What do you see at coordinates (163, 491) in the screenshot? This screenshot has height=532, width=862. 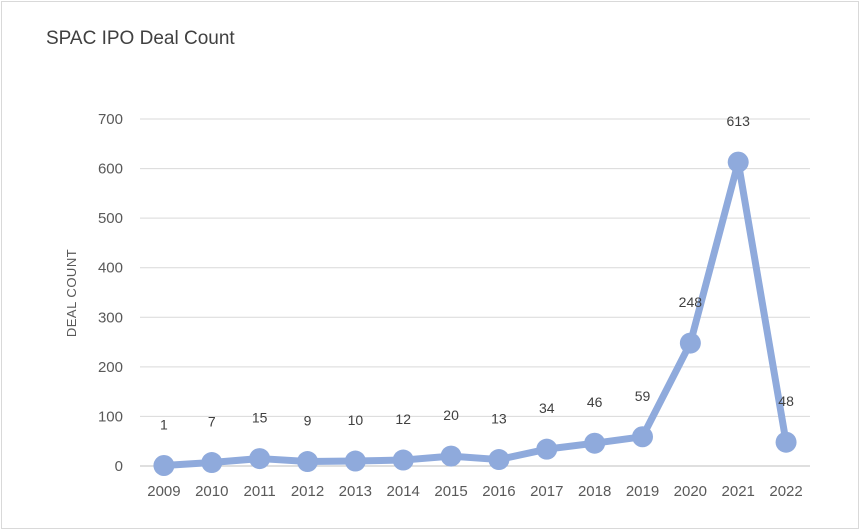 I see `x-tick-label: 2009` at bounding box center [163, 491].